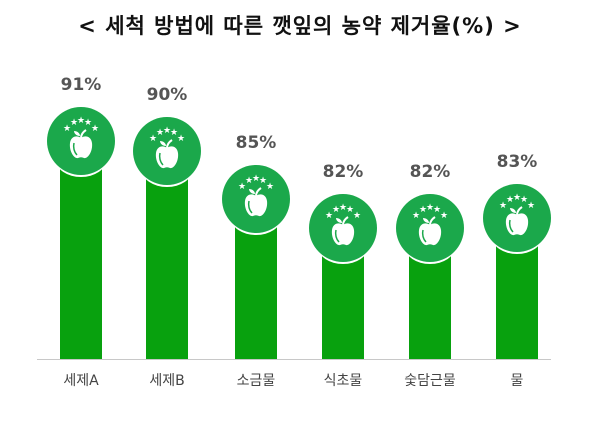  What do you see at coordinates (294, 359) in the screenshot?
I see `x-axis-line` at bounding box center [294, 359].